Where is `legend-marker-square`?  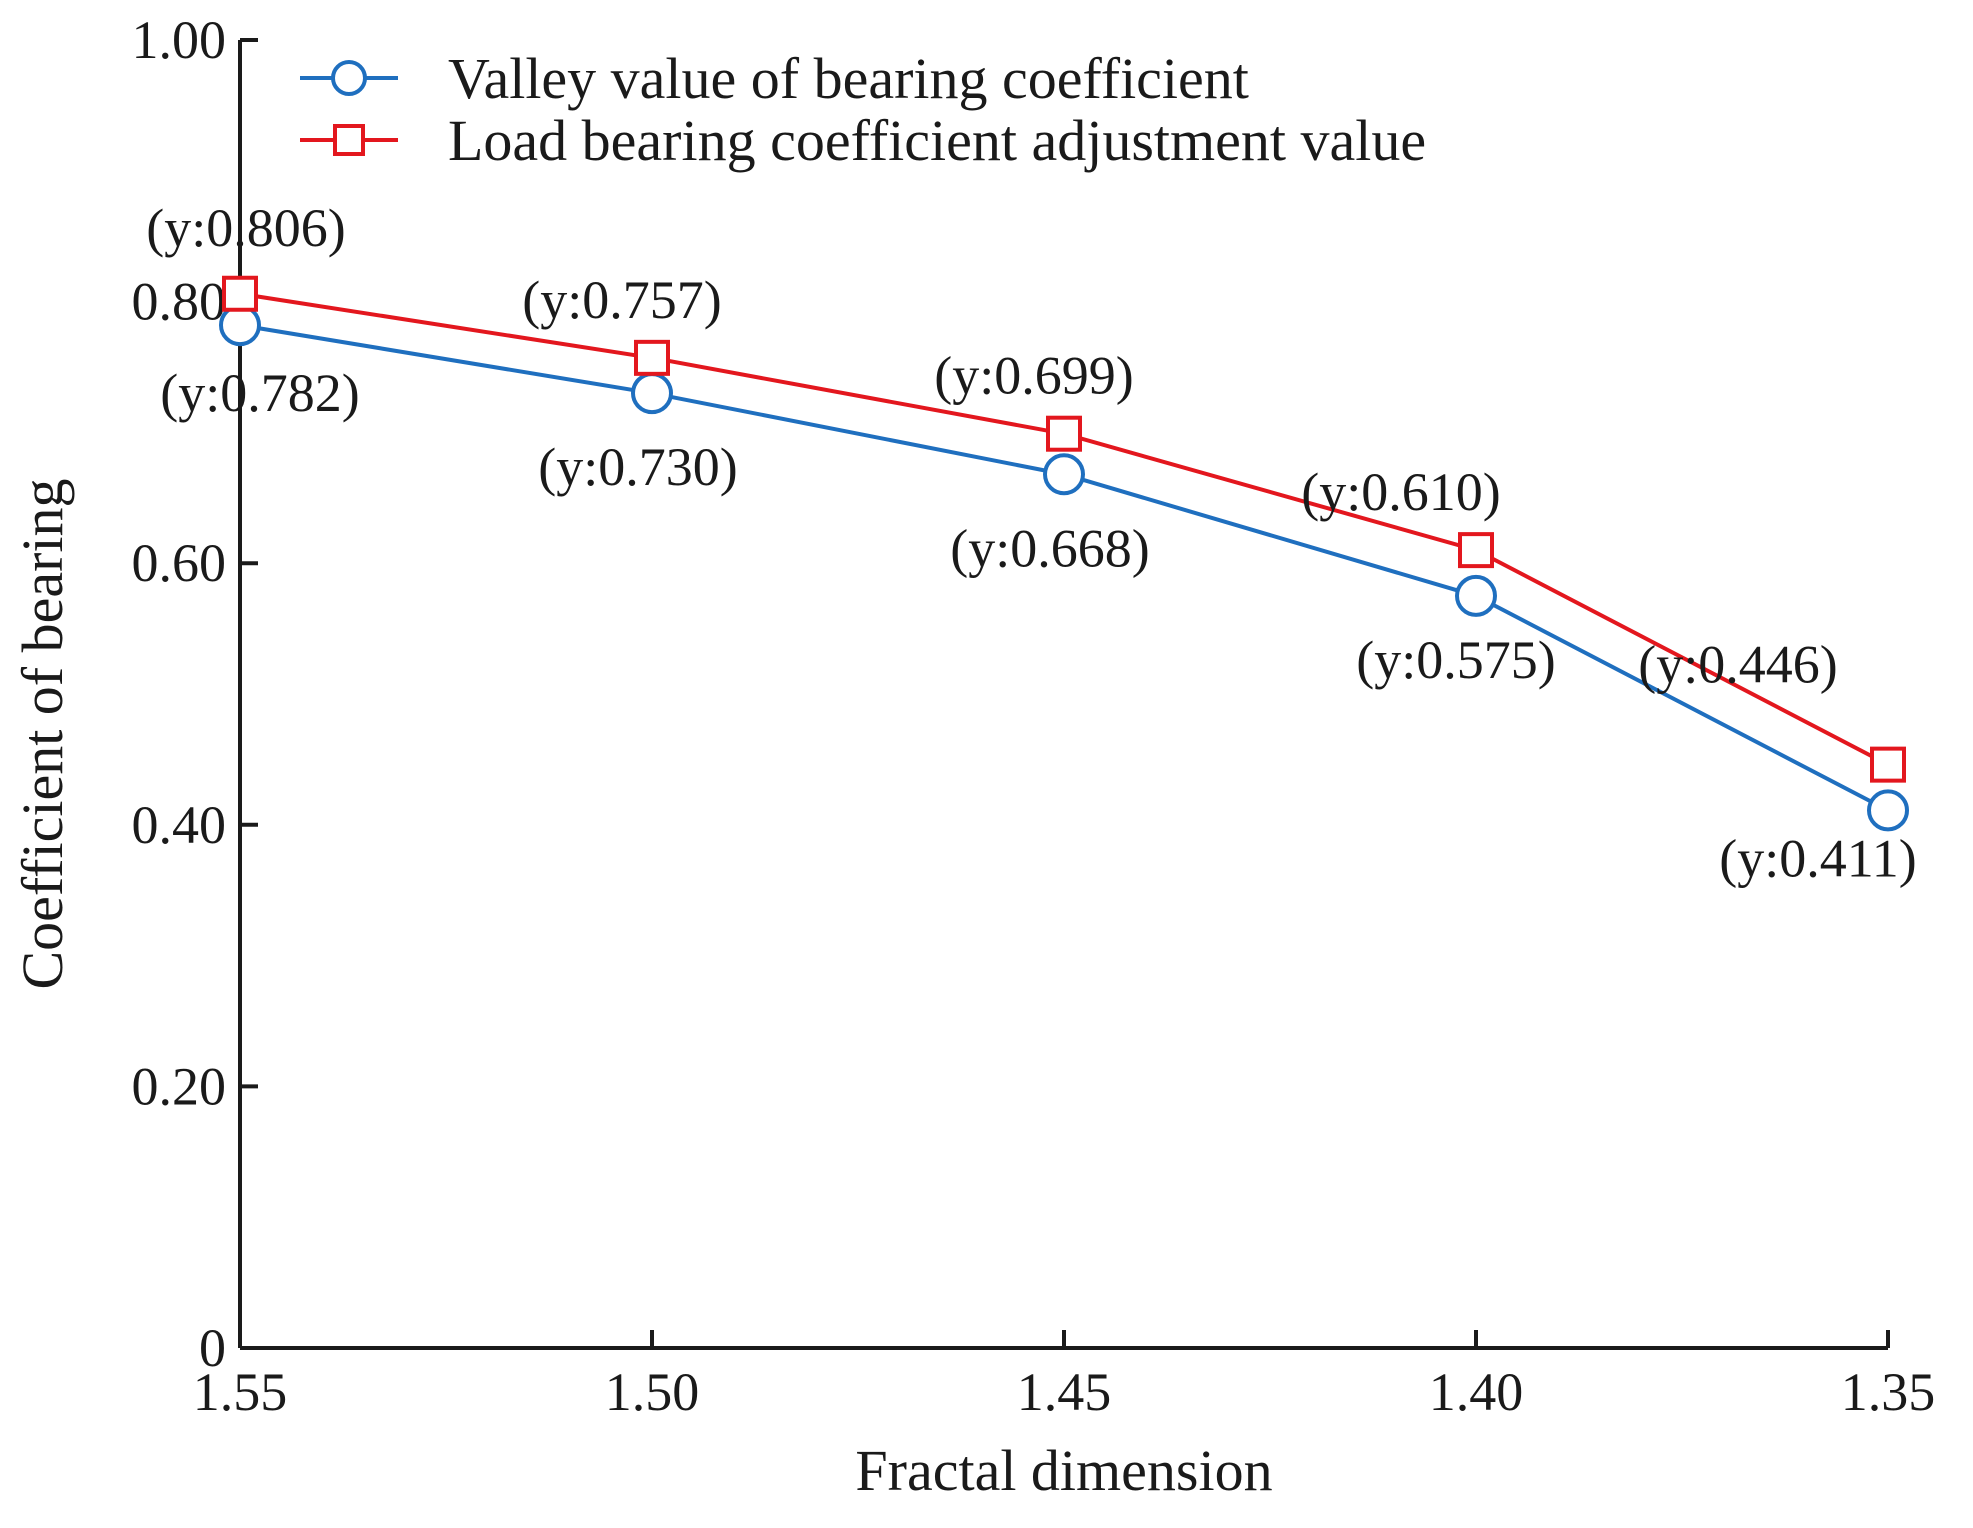 legend-marker-square is located at coordinates (349, 140).